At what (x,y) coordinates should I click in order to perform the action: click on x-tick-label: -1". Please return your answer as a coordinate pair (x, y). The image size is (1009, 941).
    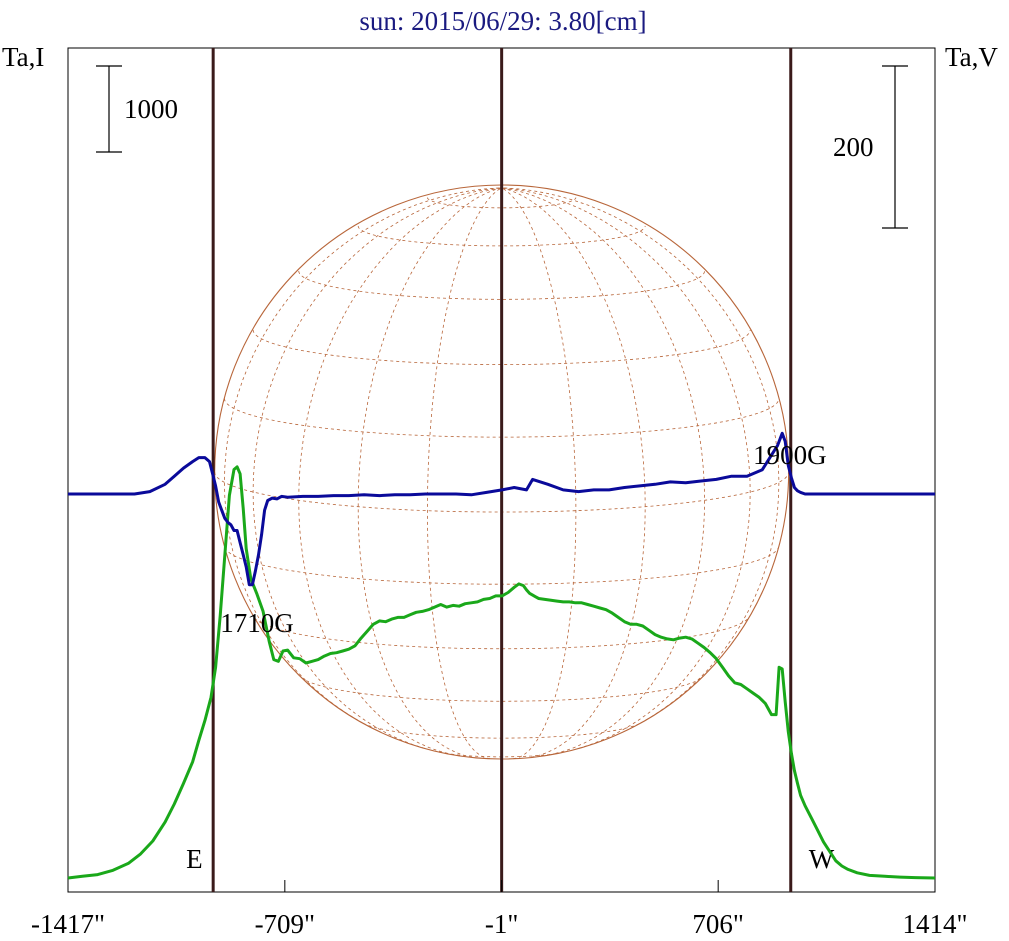
    Looking at the image, I should click on (502, 924).